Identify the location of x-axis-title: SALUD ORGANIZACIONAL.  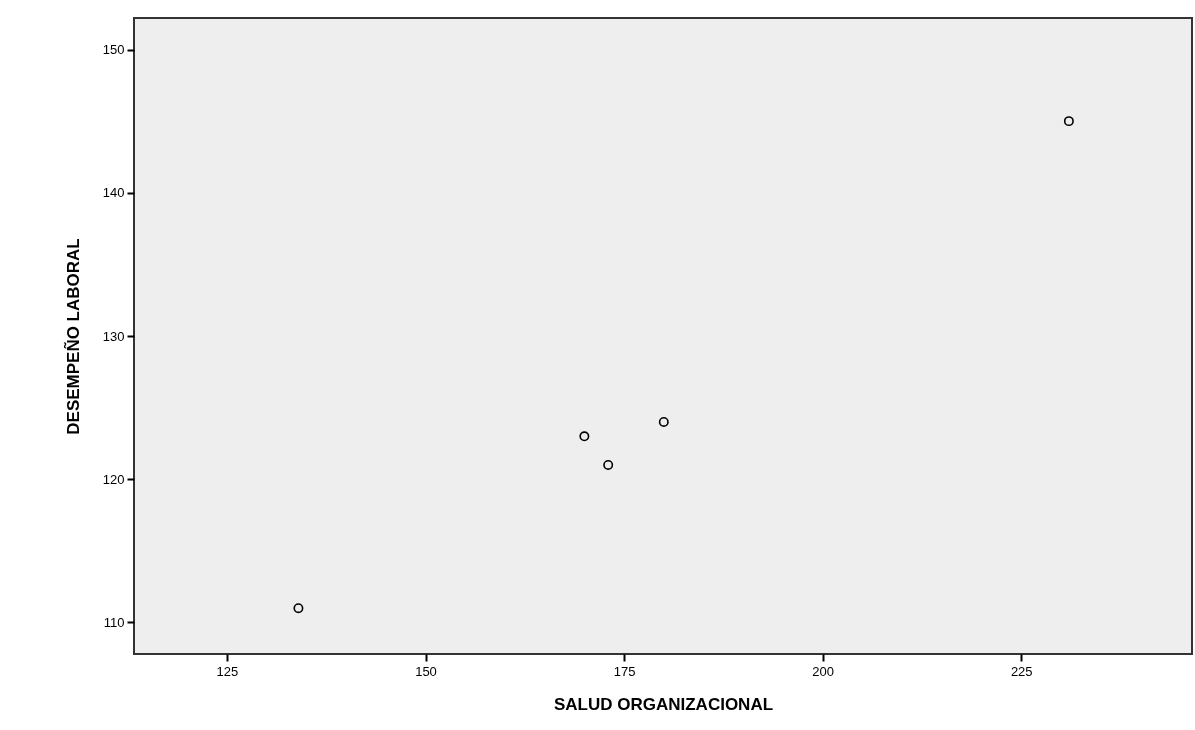
(663, 704).